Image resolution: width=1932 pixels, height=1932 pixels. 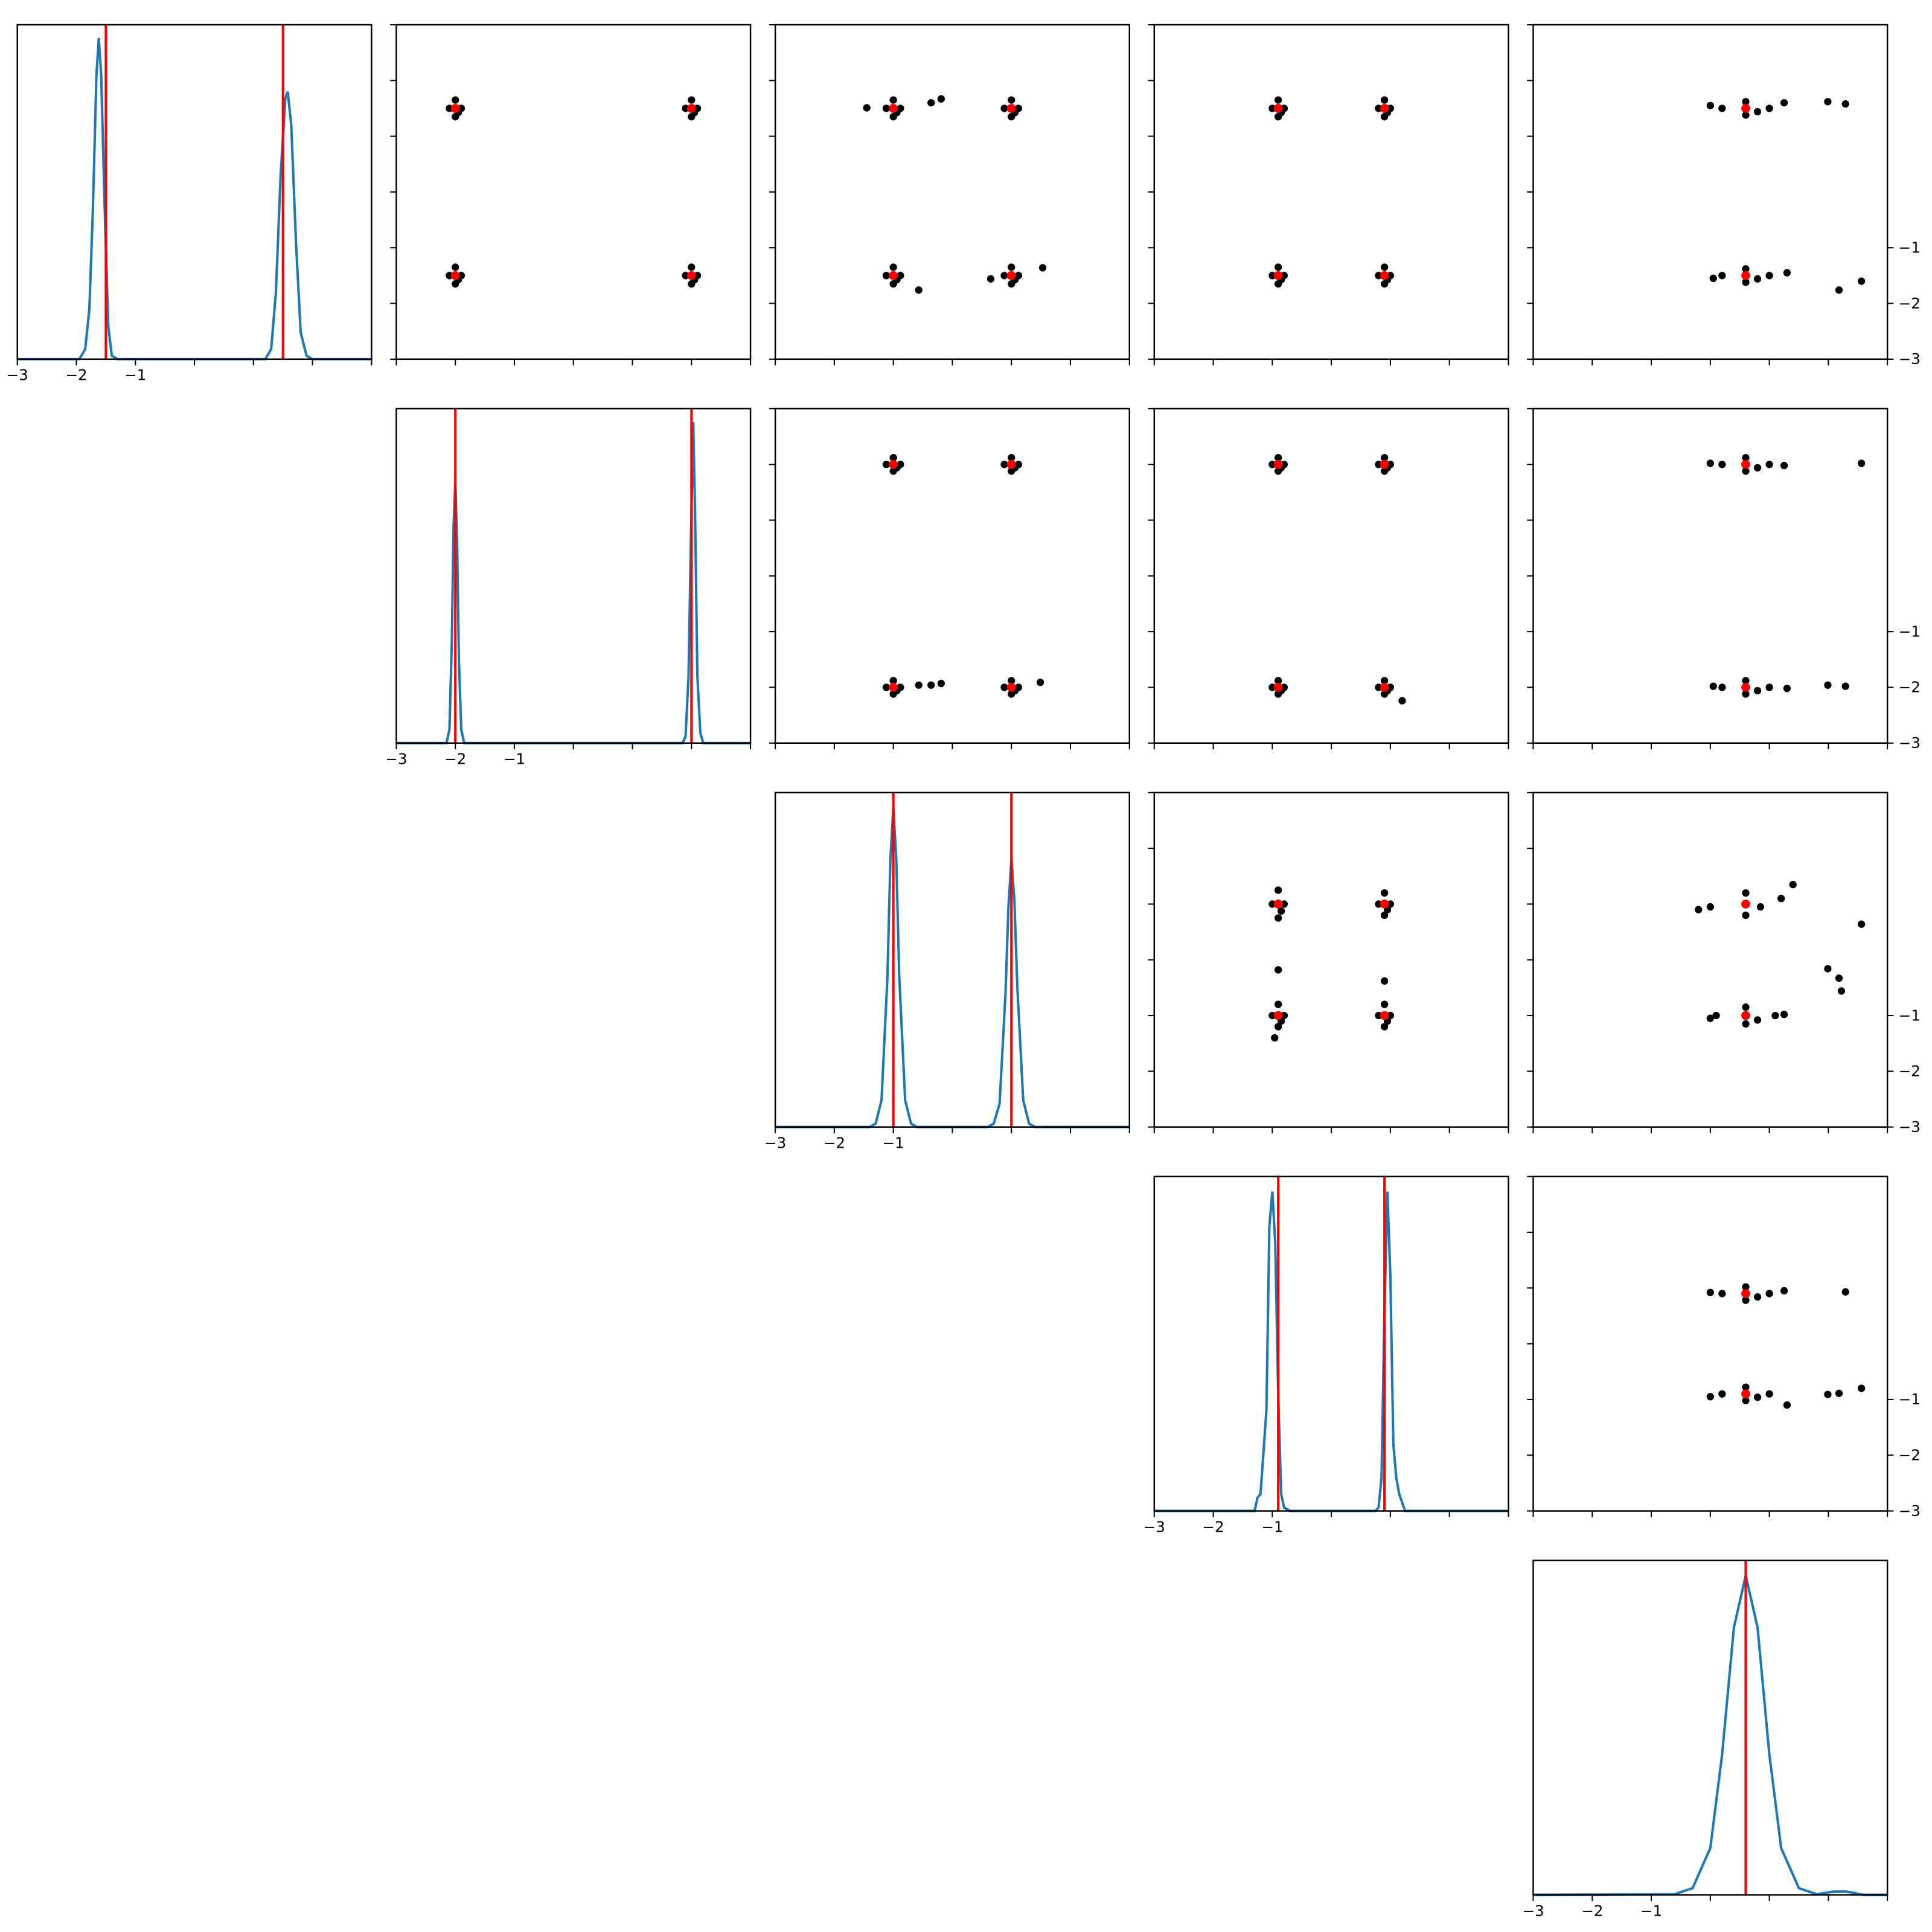 I want to click on y-tick-label: −3, so click(x=1910, y=743).